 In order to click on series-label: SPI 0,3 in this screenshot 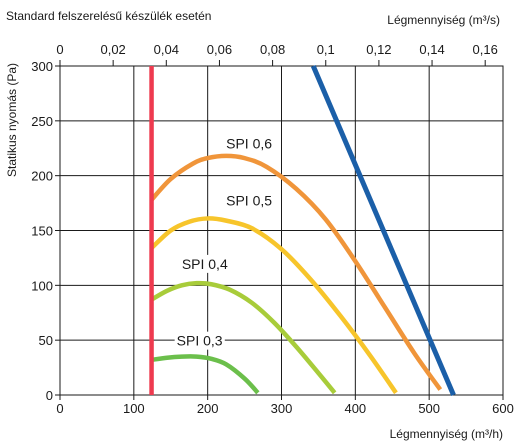, I will do `click(200, 341)`.